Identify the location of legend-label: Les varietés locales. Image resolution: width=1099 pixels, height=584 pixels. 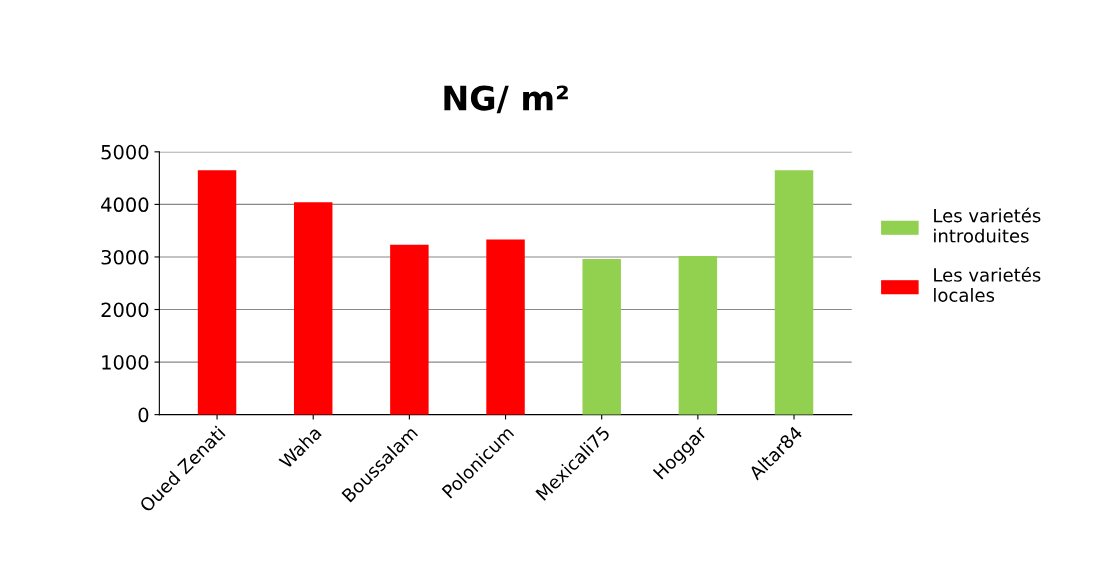
(987, 284).